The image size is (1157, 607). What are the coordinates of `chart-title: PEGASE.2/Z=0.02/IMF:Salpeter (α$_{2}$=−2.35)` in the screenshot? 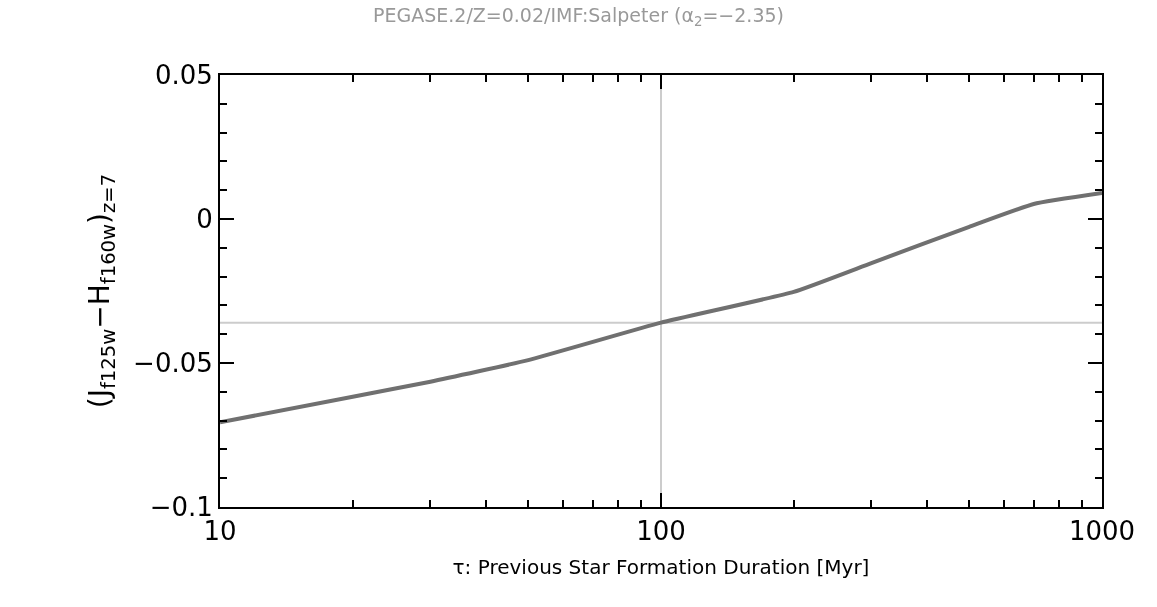 It's located at (578, 17).